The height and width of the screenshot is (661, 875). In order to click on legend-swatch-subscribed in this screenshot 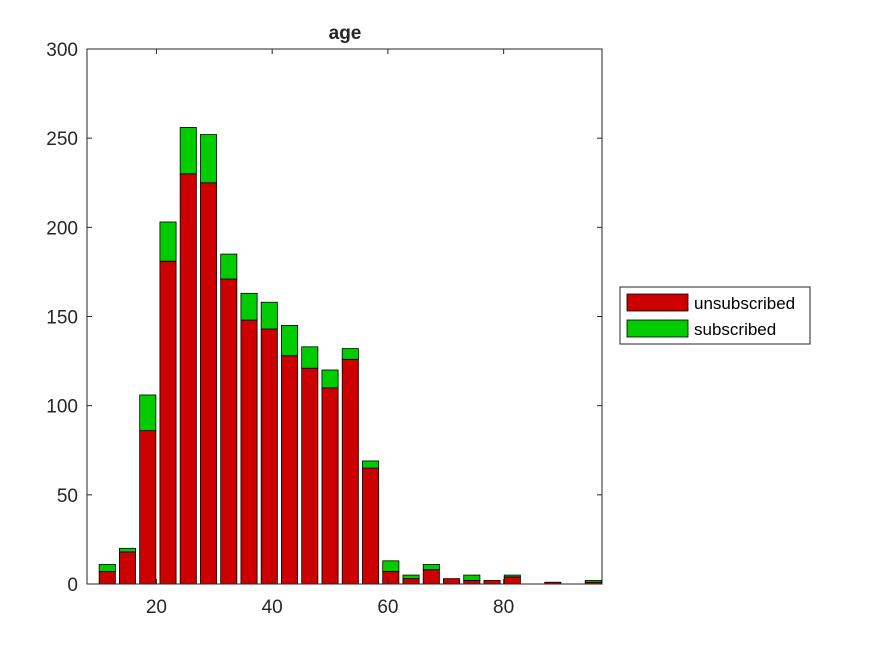, I will do `click(657, 328)`.